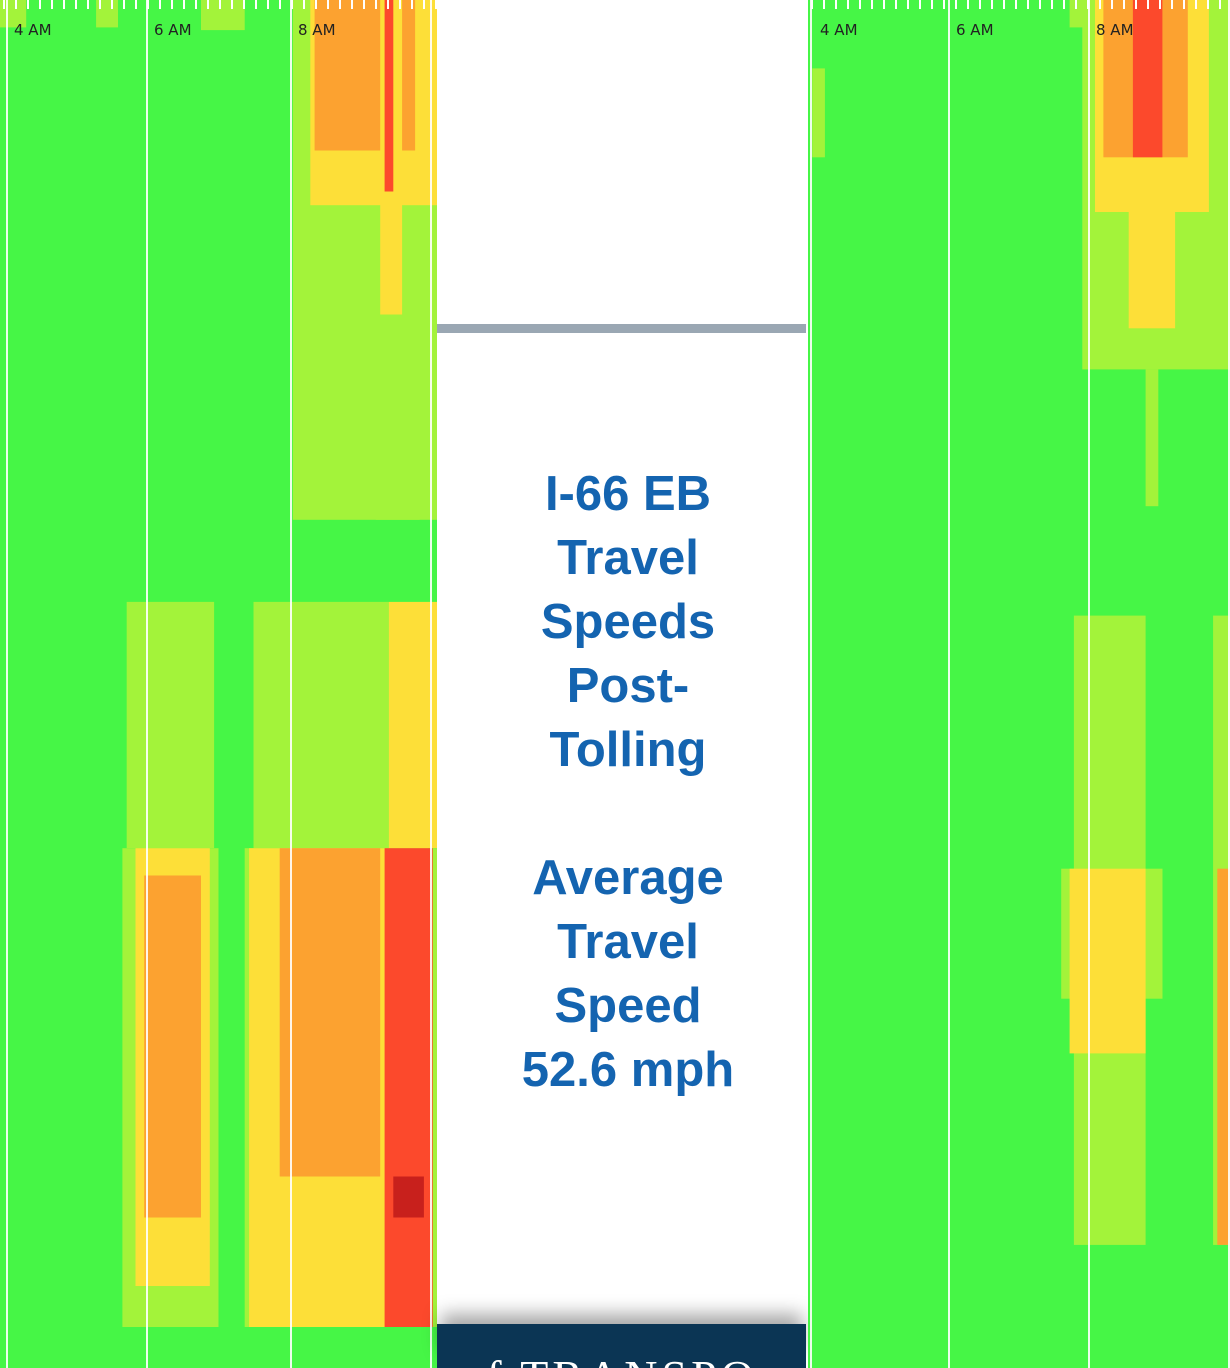  Describe the element at coordinates (628, 686) in the screenshot. I see `heading-line-4: Post-` at that location.